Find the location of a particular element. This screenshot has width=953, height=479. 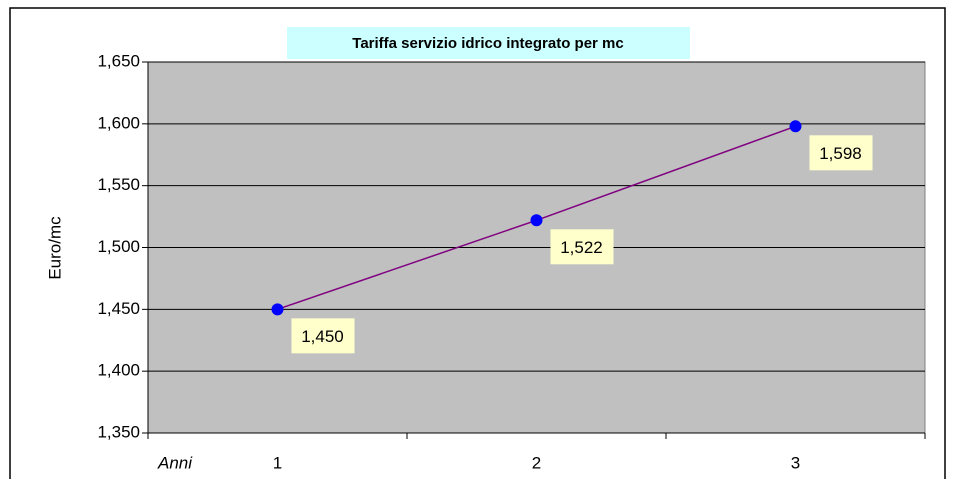

x-tick-label: 1 is located at coordinates (277, 462).